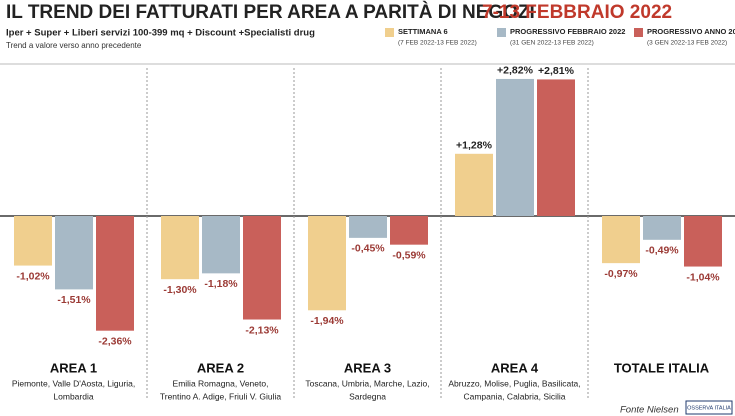 This screenshot has height=416, width=735. I want to click on value-label: -0,97%, so click(621, 274).